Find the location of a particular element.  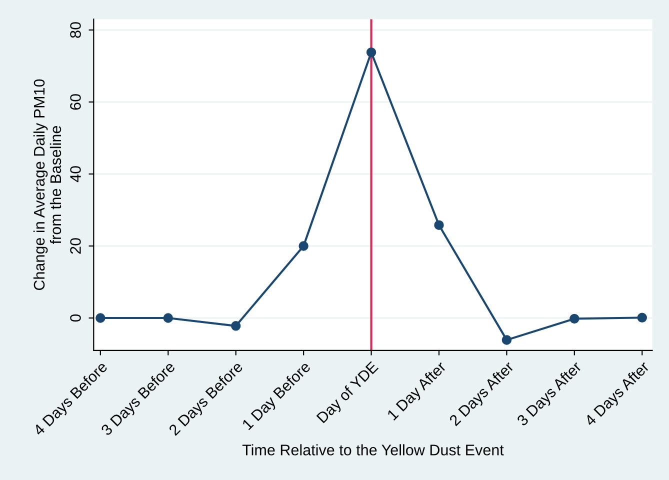

x-axis-title: Time Relative to the Yellow Dust Event is located at coordinates (373, 450).